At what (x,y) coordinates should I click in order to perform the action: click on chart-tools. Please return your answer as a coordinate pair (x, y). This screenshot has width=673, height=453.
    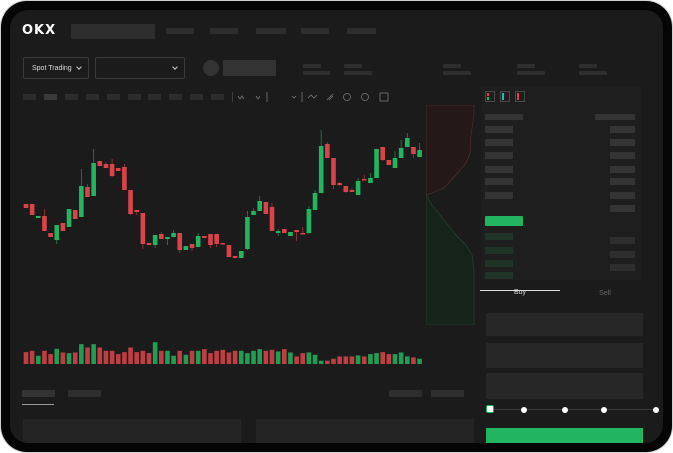
    Looking at the image, I should click on (312, 97).